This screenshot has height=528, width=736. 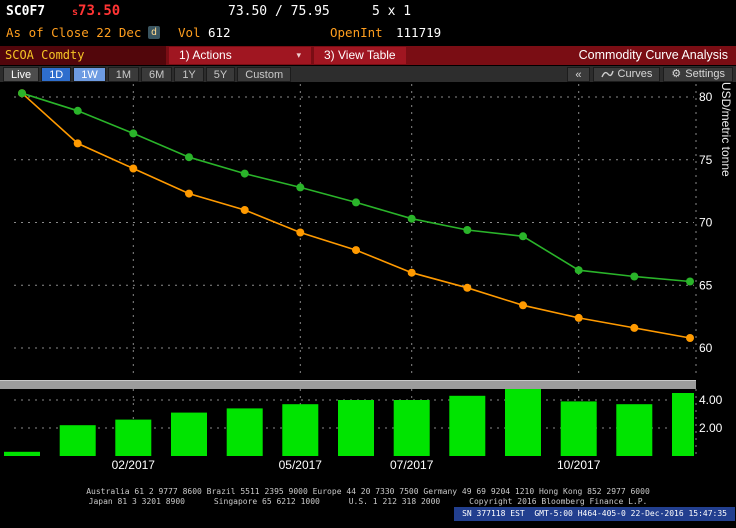 What do you see at coordinates (706, 223) in the screenshot?
I see `price-tick-label: 70` at bounding box center [706, 223].